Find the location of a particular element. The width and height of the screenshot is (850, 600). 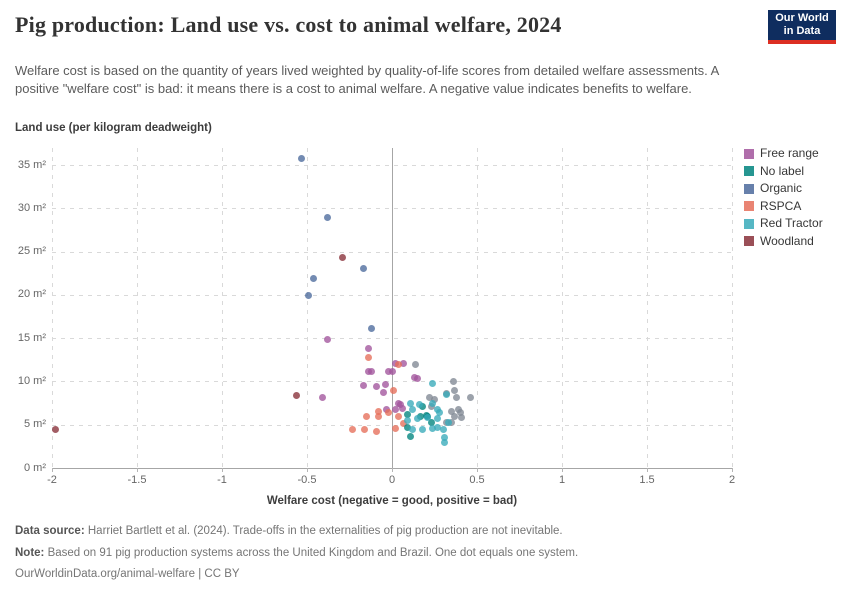

y-tick-label: 0 m² is located at coordinates (35, 467).